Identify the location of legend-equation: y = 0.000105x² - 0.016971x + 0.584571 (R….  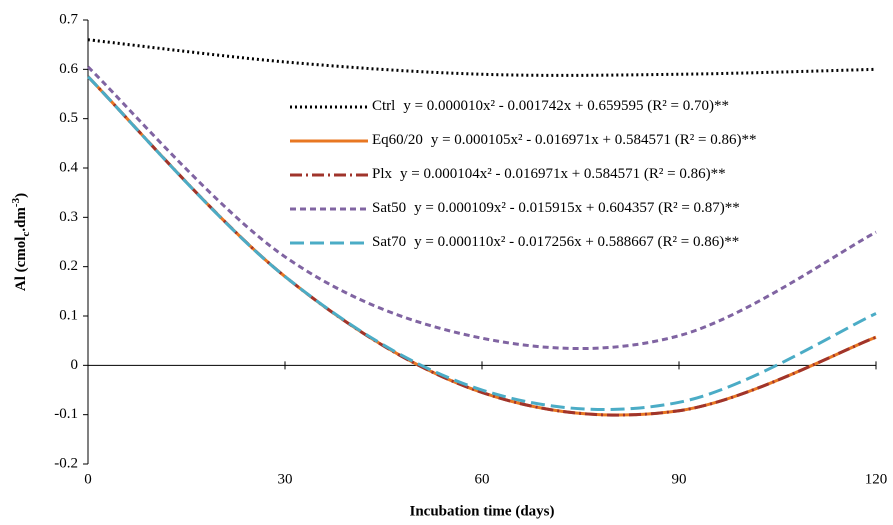
(594, 140).